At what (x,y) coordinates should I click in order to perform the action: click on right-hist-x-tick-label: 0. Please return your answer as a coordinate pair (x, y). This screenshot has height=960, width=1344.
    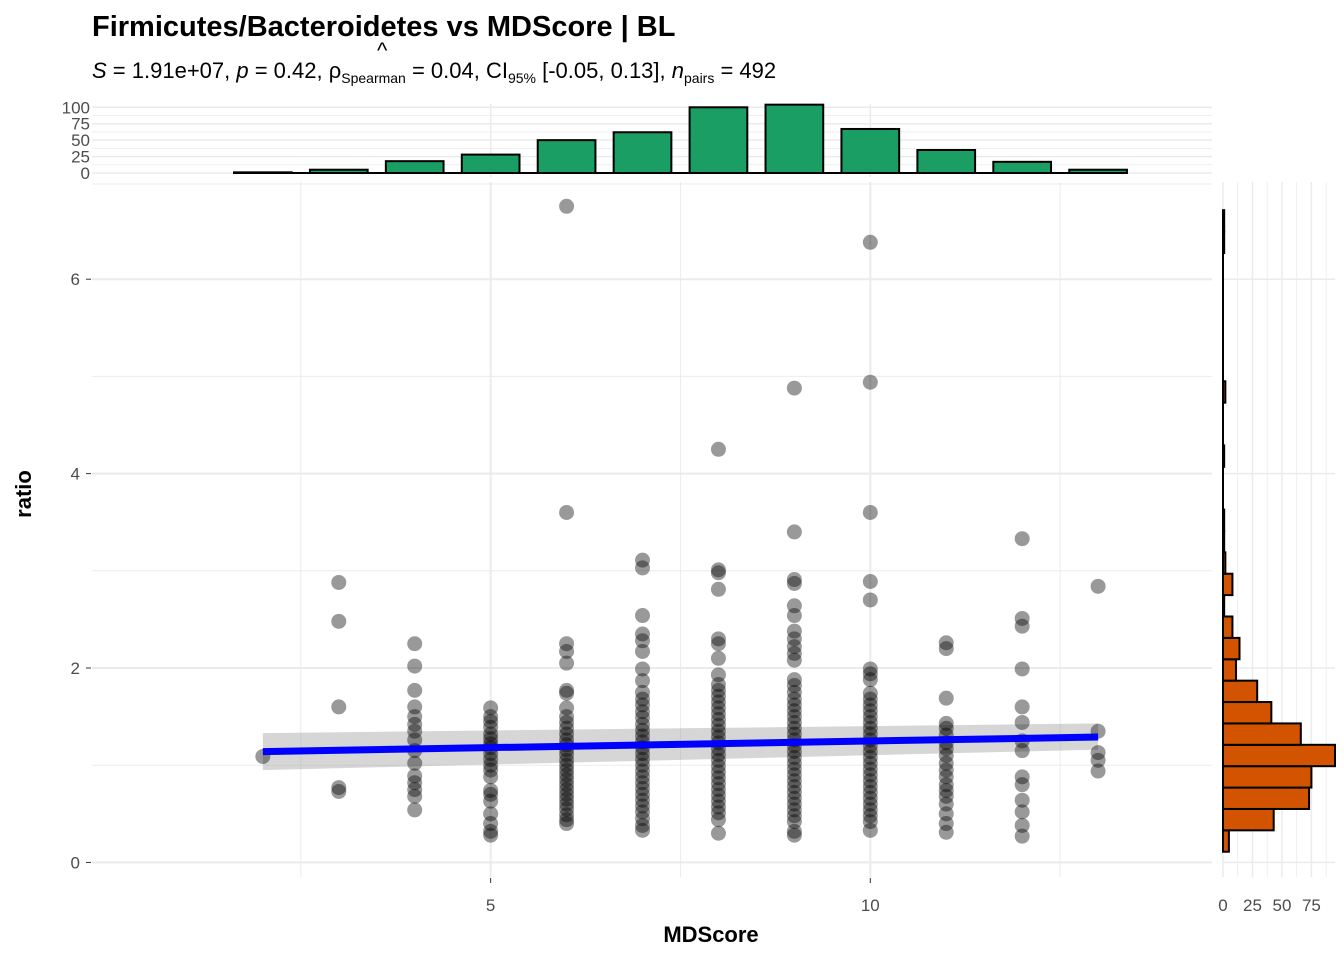
    Looking at the image, I should click on (1222, 905).